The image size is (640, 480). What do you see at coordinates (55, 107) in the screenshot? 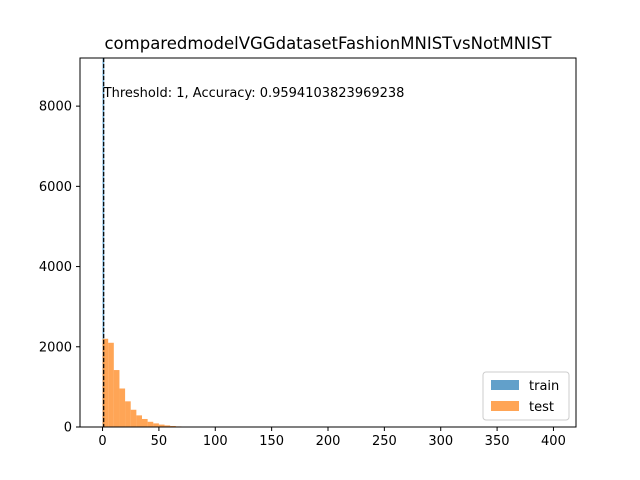
I see `y-tick-label-8000: 8000` at bounding box center [55, 107].